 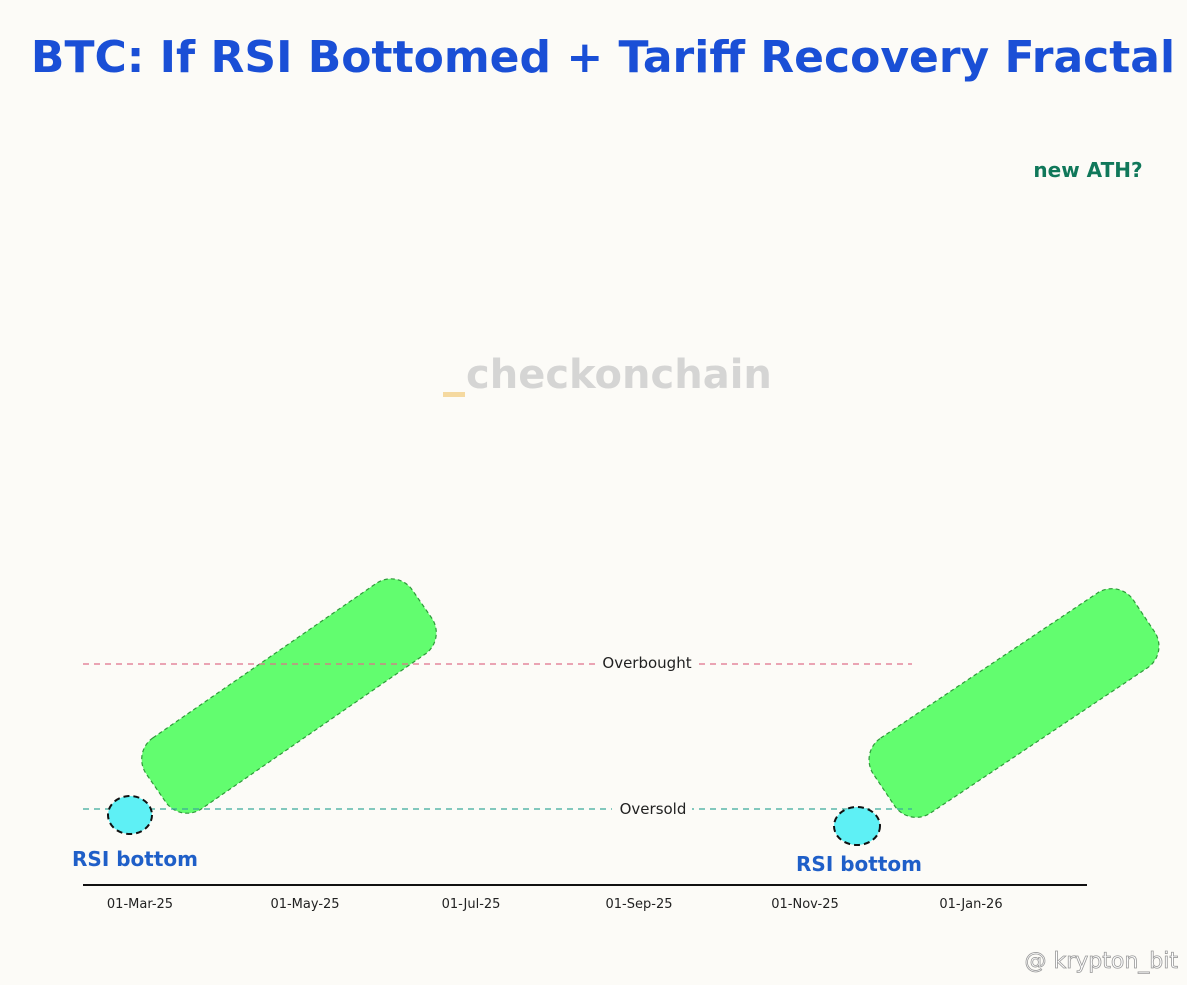 What do you see at coordinates (859, 864) in the screenshot?
I see `rsi-bottom-label-right: RSI bottom` at bounding box center [859, 864].